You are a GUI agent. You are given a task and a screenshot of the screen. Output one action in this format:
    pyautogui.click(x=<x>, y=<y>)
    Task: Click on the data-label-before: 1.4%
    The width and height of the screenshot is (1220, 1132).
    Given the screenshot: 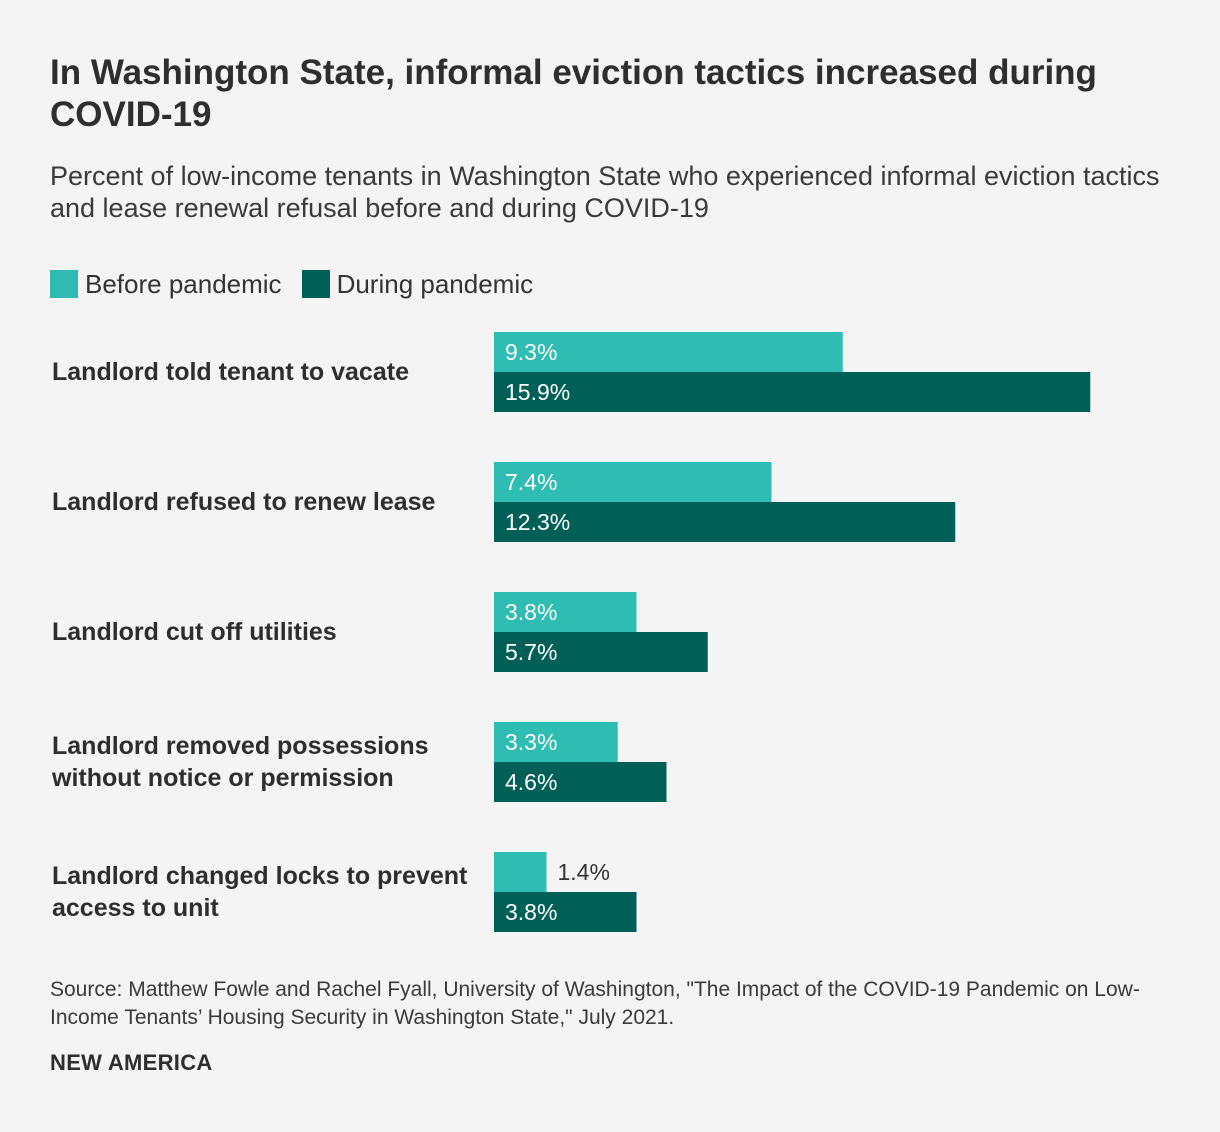 What is the action you would take?
    pyautogui.click(x=584, y=872)
    